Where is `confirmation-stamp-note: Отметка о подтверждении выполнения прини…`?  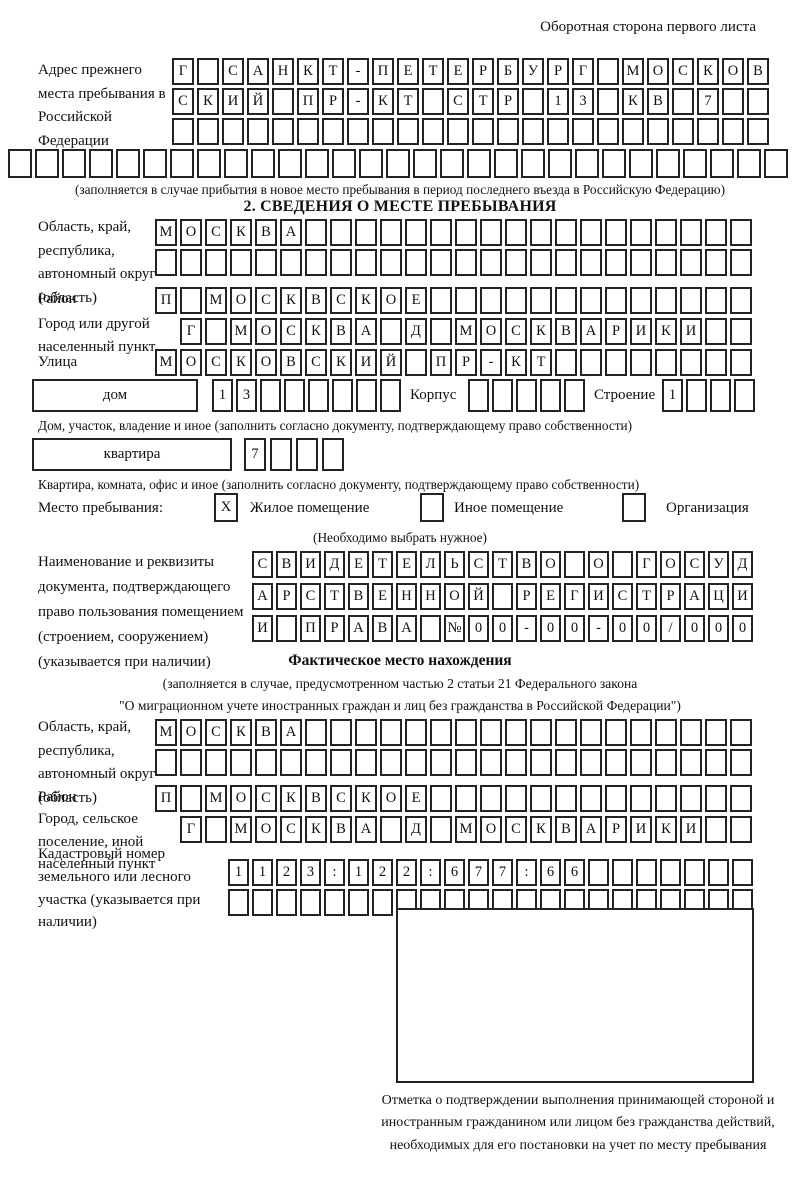
confirmation-stamp-note: Отметка о подтверждении выполнения прини… is located at coordinates (578, 1123).